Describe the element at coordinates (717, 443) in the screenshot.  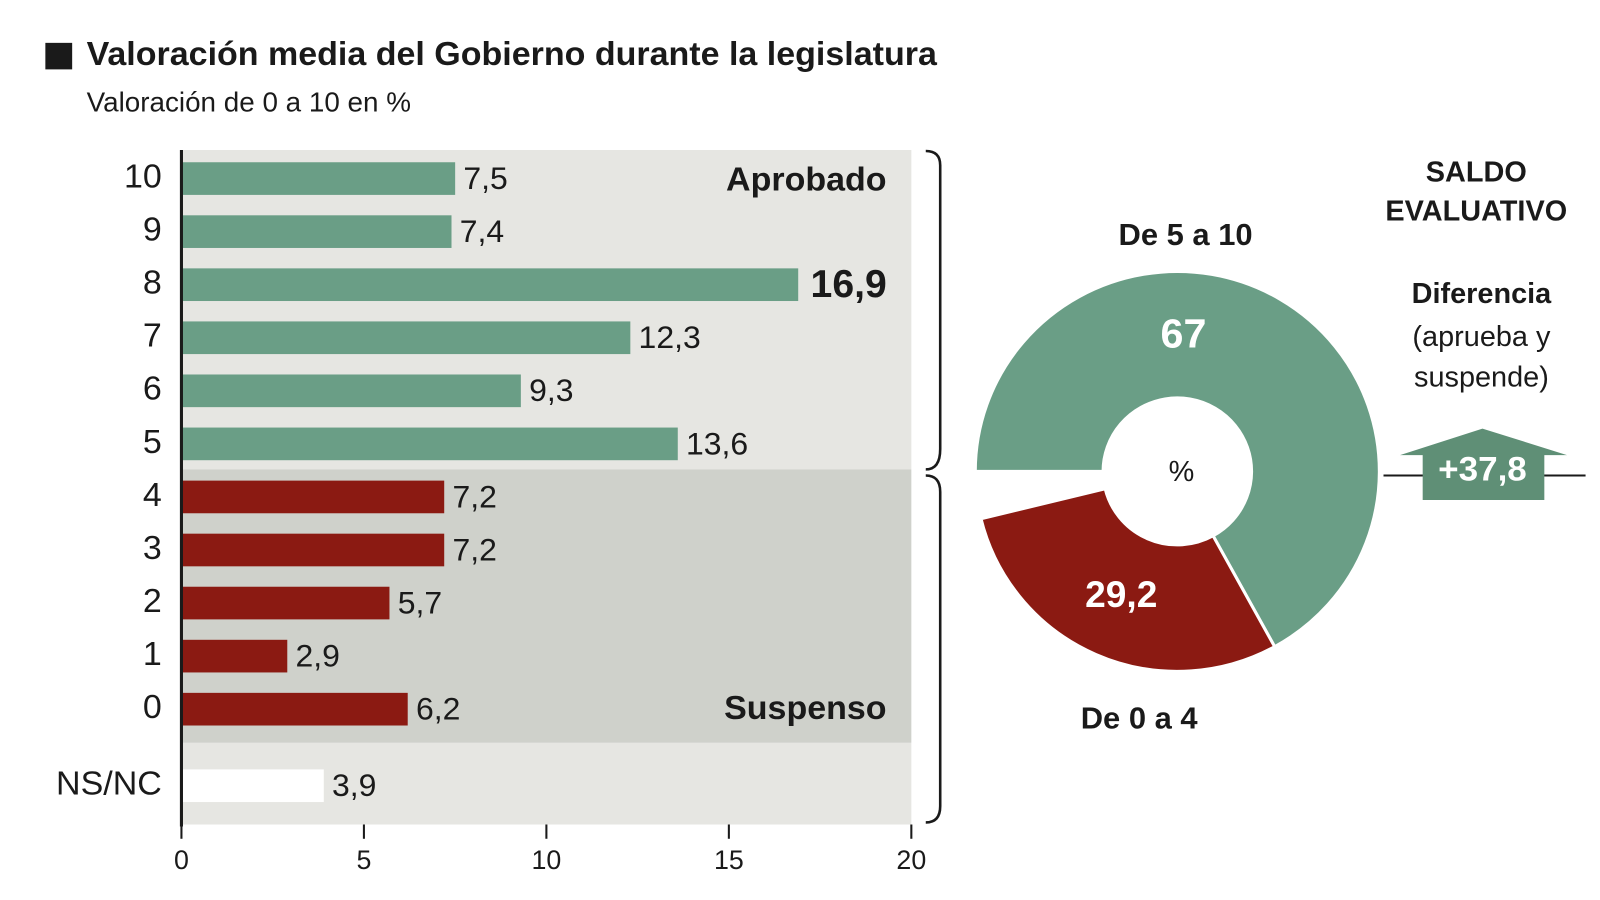
I see `value-label: 13,6` at that location.